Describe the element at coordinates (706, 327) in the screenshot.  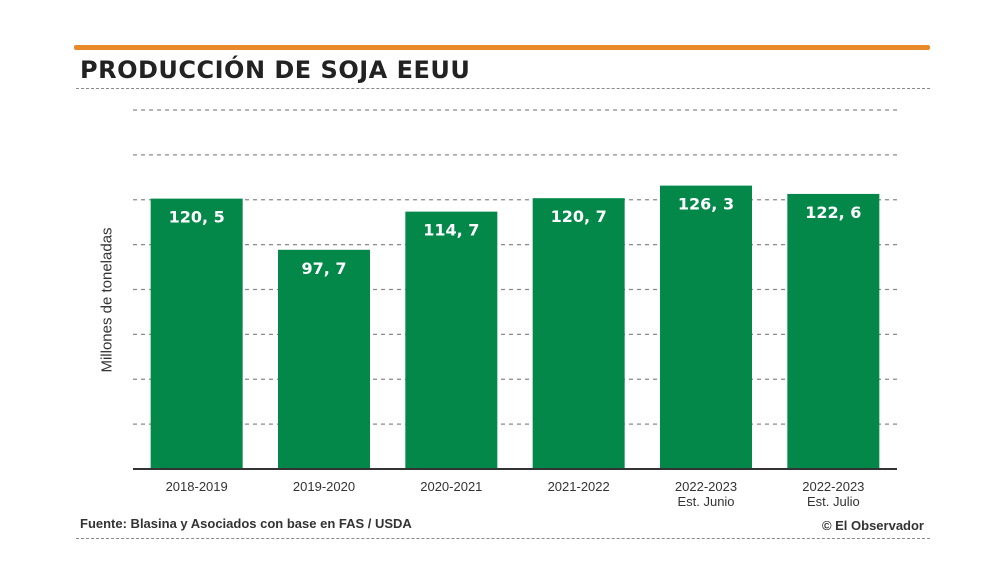
I see `bar-2022-2023-est-junio` at that location.